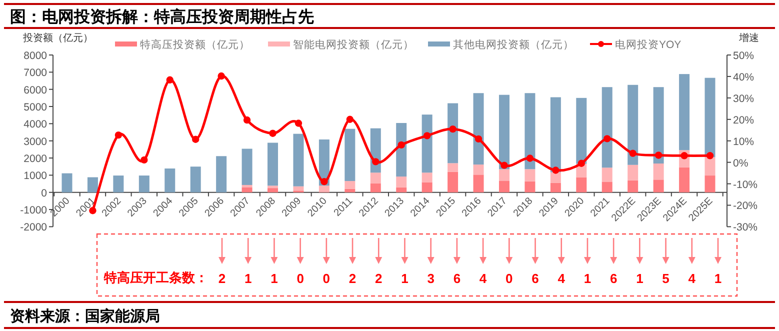  Describe the element at coordinates (513, 44) in the screenshot. I see `legend-label: 其他电网投资额（亿元）` at that location.